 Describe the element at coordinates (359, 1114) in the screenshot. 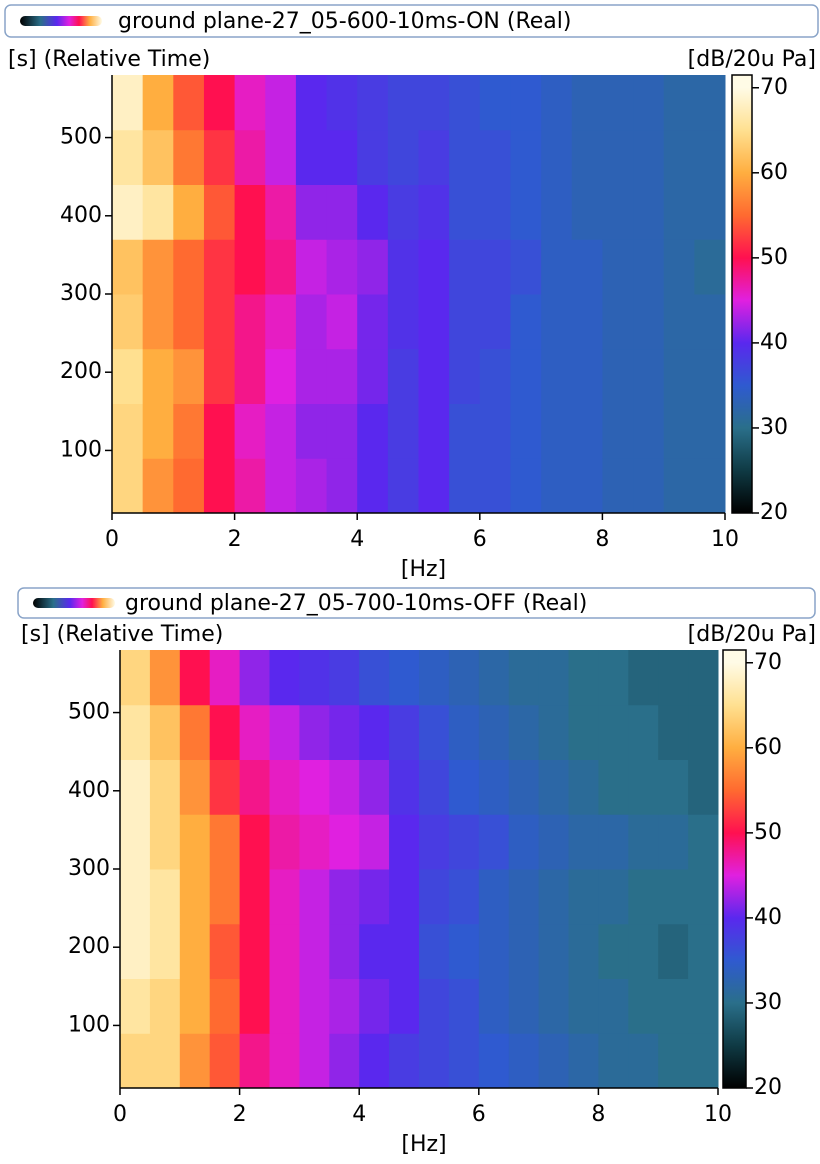

I see `x-tick-label: 4` at that location.